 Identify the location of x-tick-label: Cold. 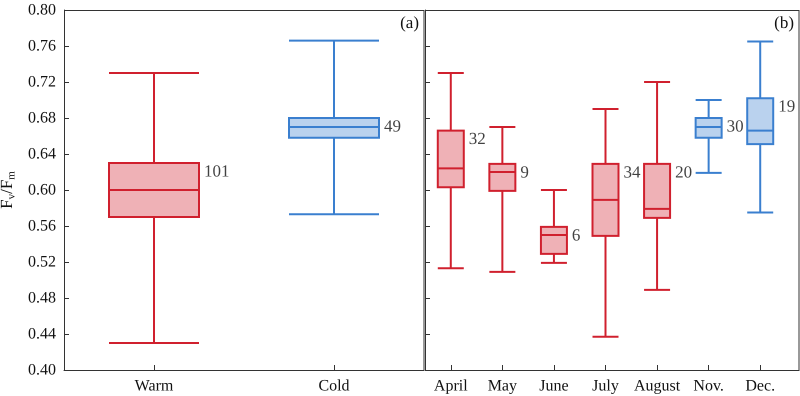
(334, 386).